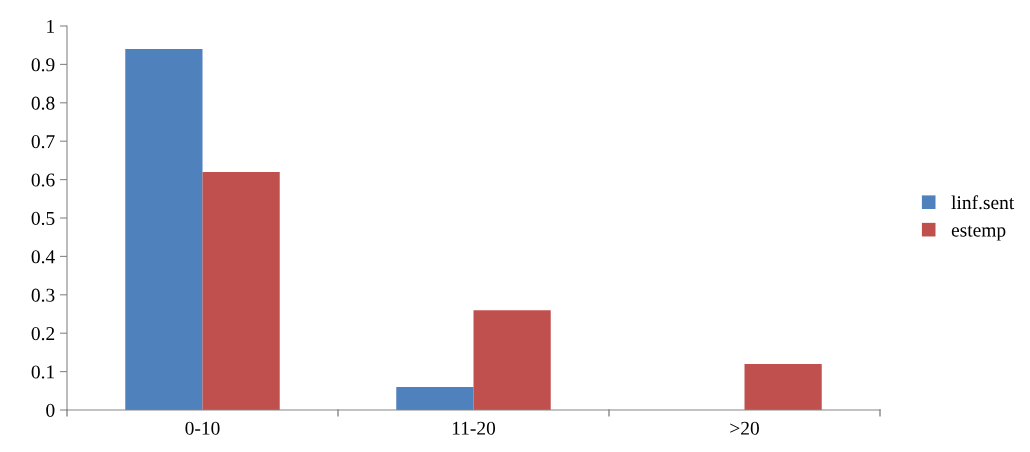  What do you see at coordinates (43, 142) in the screenshot?
I see `y-tick-label: 0.7` at bounding box center [43, 142].